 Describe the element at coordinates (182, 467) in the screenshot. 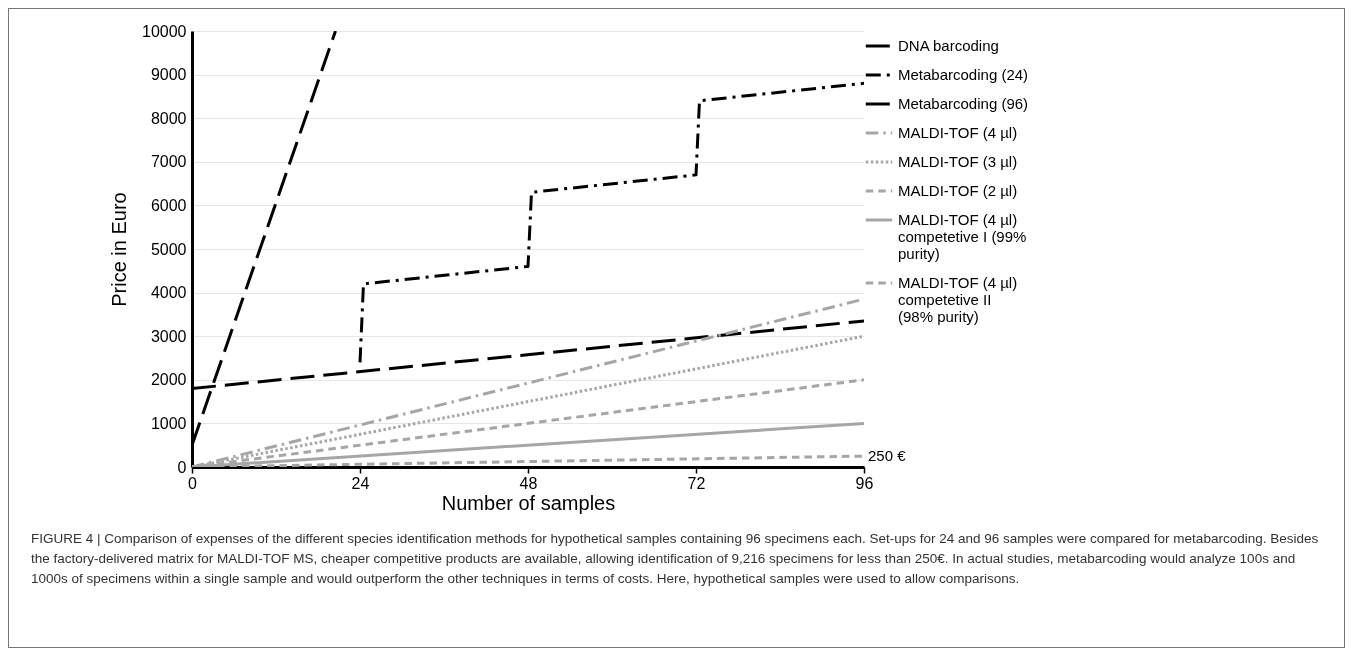

I see `y-tick-label: 0` at that location.